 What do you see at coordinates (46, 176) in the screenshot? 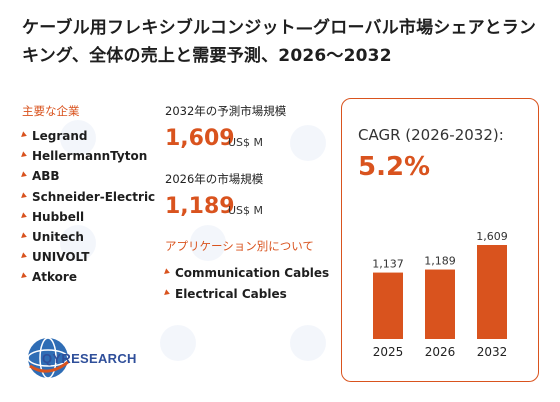
I see `company-name: ABB` at bounding box center [46, 176].